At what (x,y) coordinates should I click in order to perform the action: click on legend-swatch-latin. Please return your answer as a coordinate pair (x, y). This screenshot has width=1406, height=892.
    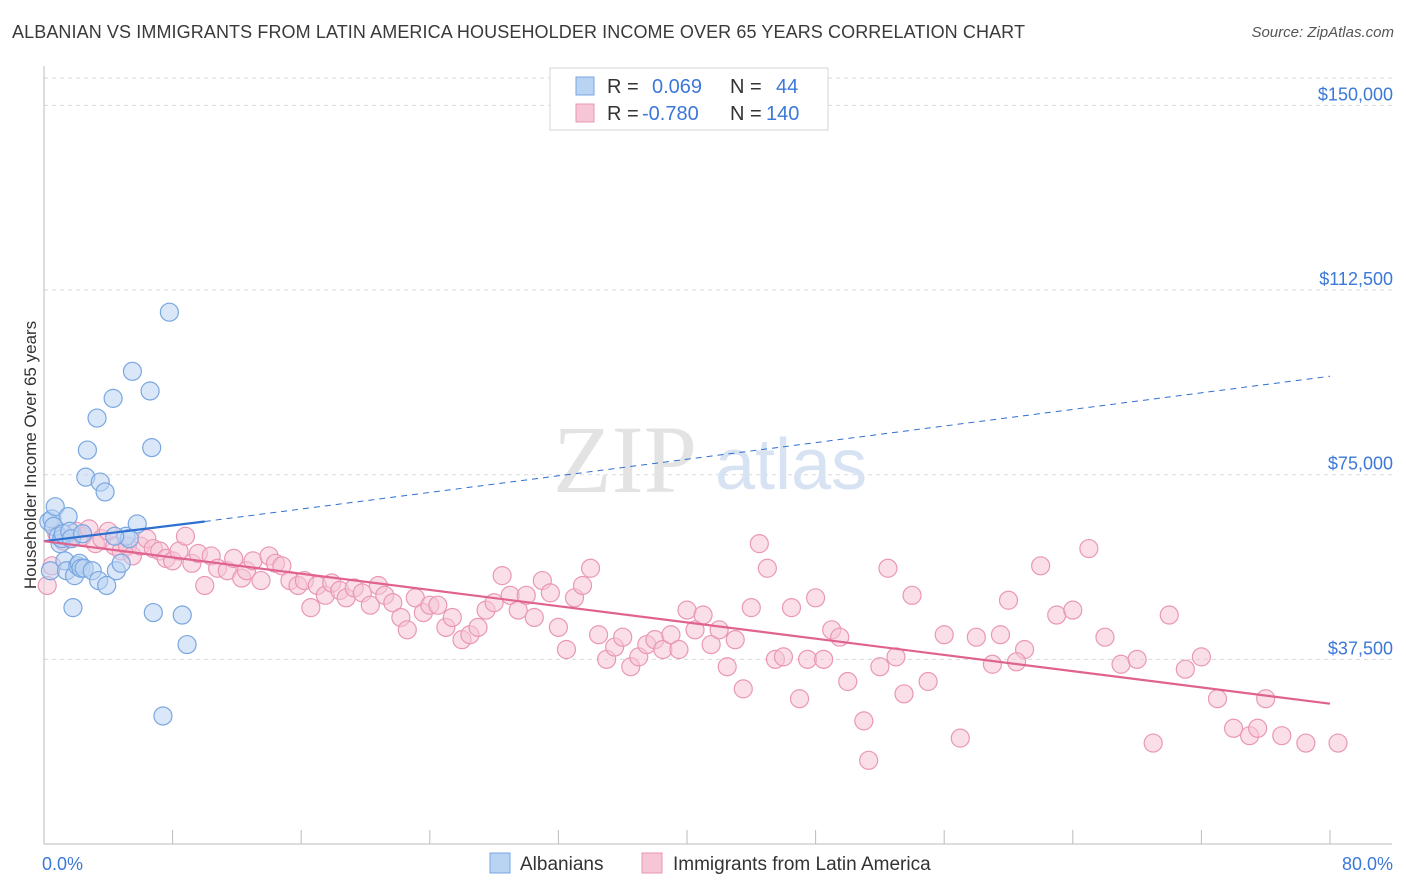
    Looking at the image, I should click on (652, 863).